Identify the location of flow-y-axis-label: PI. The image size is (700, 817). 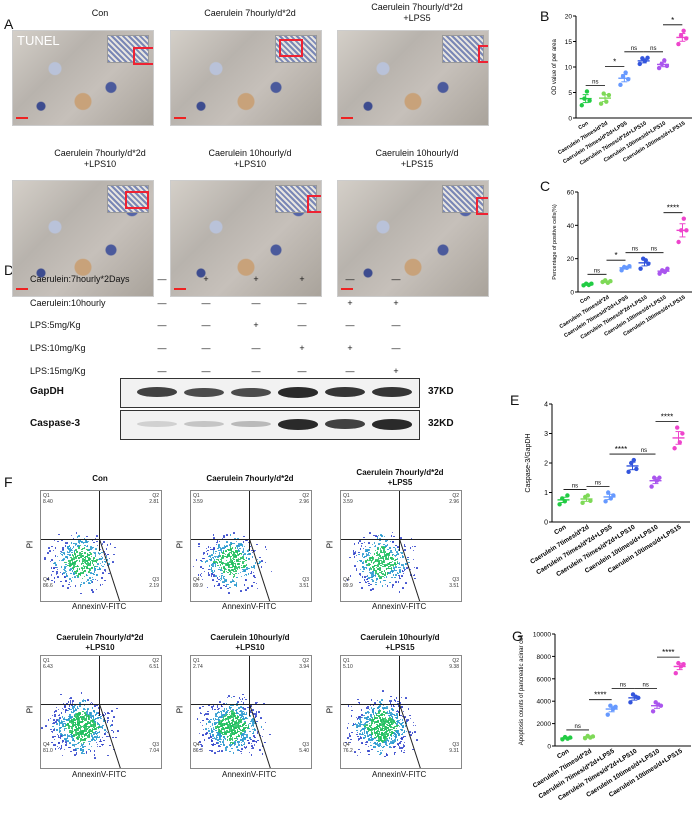
(330, 709).